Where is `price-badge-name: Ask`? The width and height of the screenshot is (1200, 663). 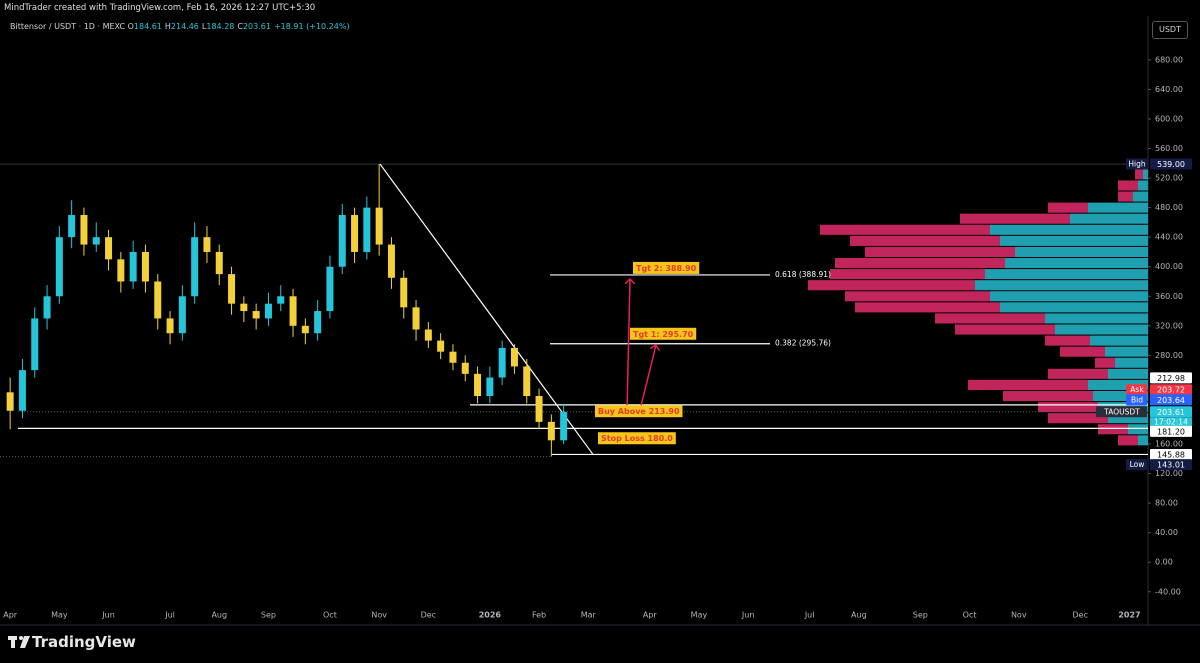
price-badge-name: Ask is located at coordinates (1137, 389).